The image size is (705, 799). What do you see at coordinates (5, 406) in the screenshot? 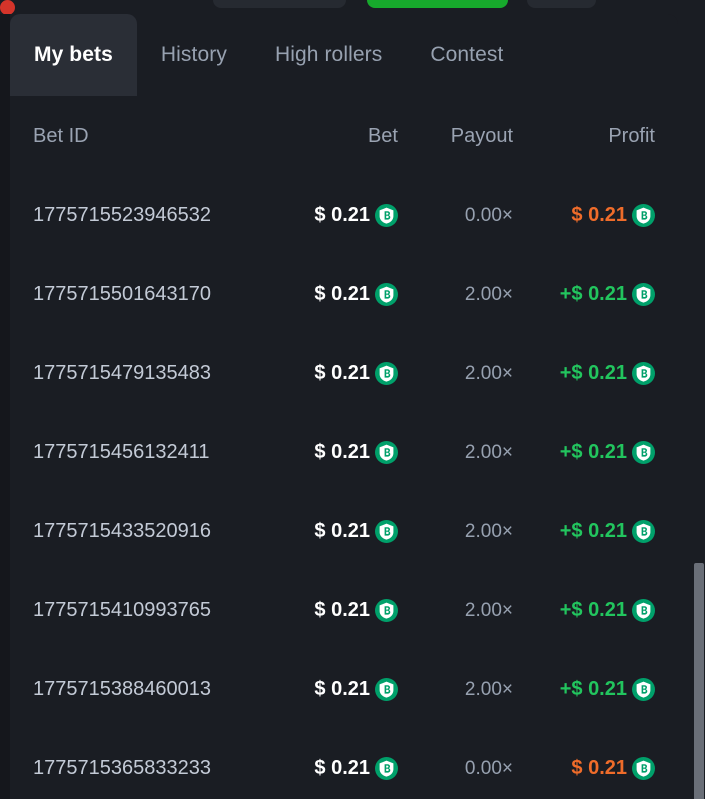
I see `page-left-gutter` at bounding box center [5, 406].